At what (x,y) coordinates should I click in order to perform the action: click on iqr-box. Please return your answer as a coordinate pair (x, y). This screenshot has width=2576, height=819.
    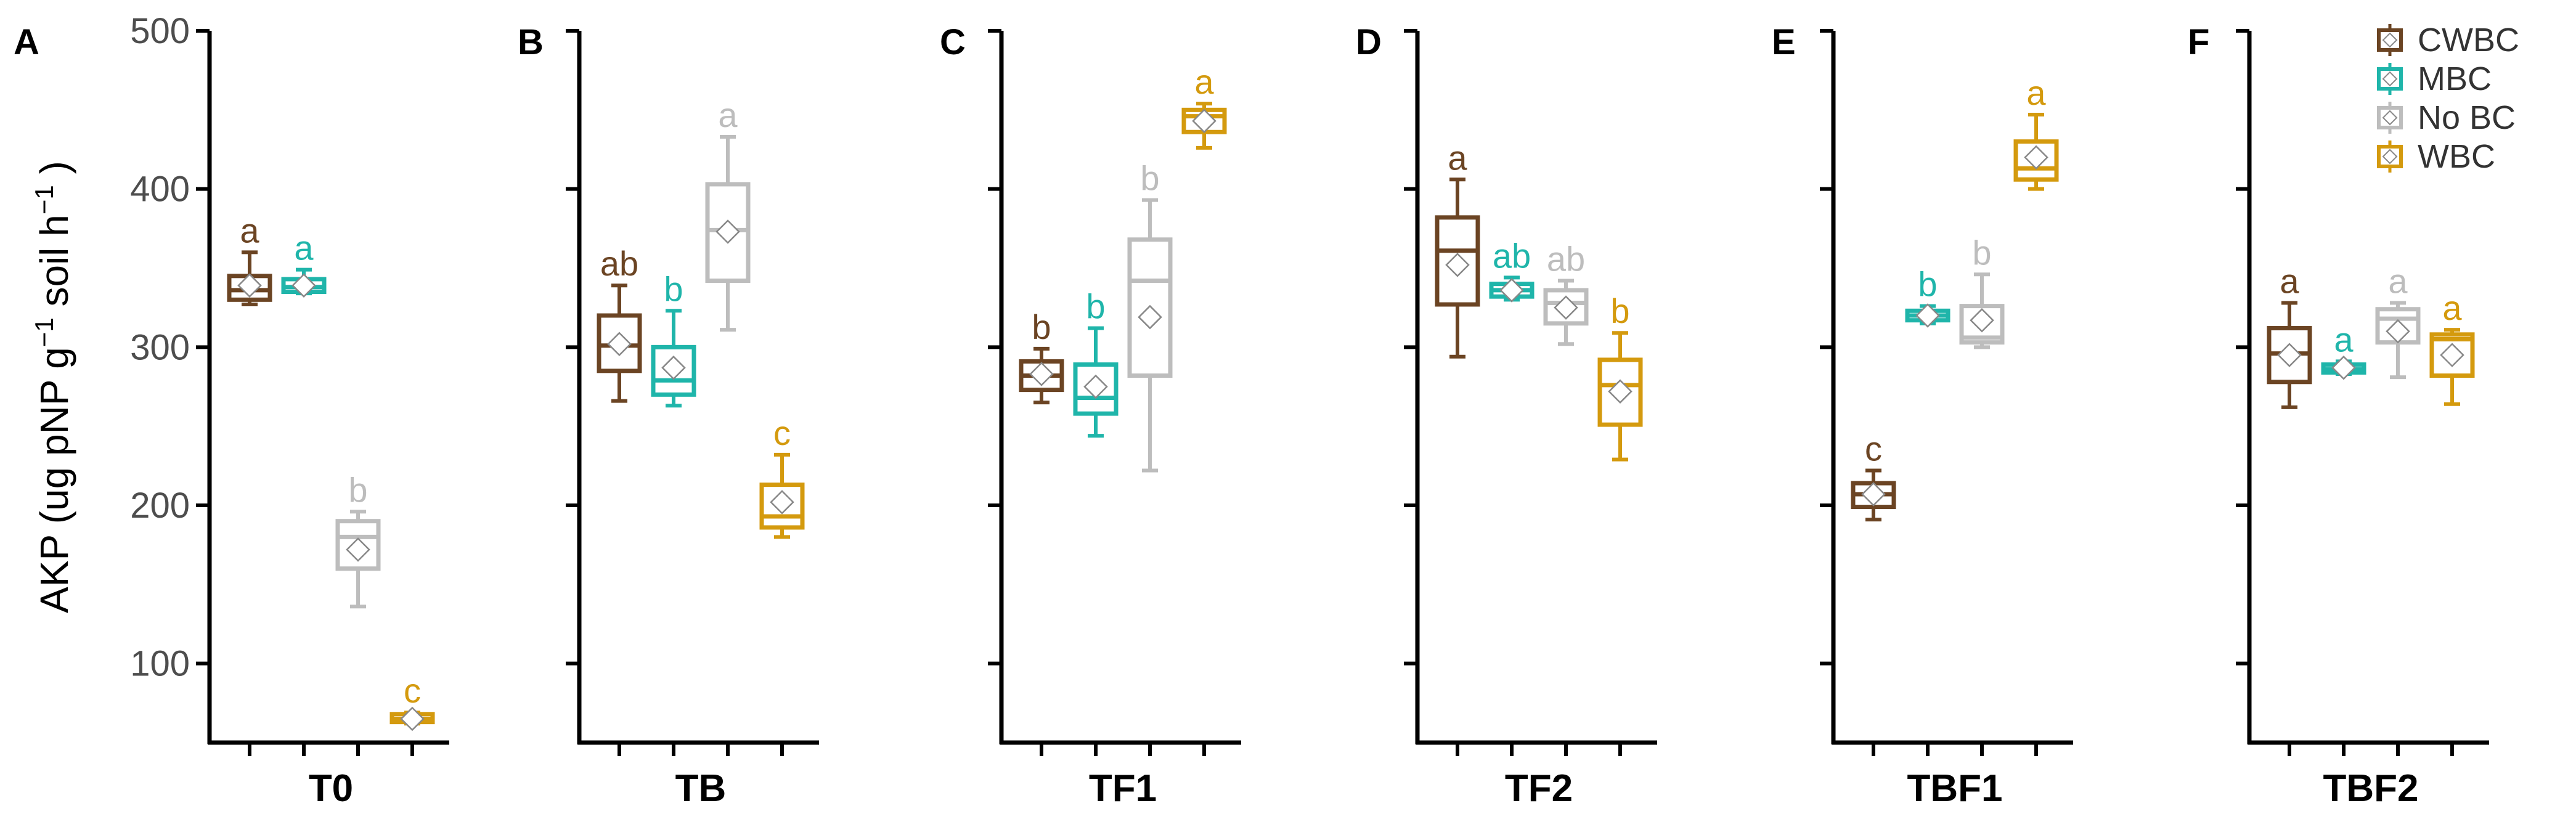
    Looking at the image, I should click on (1150, 308).